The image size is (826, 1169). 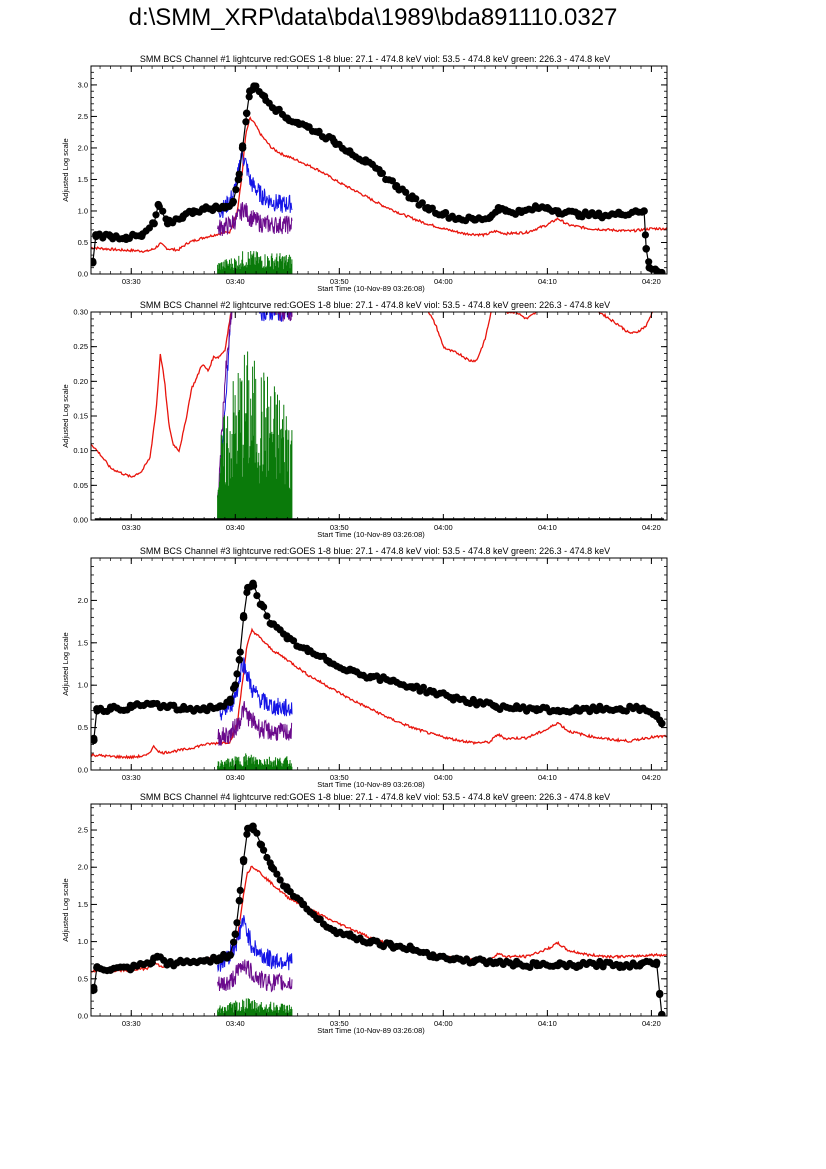 I want to click on series-27-1-474-8-kev, so click(x=255, y=182).